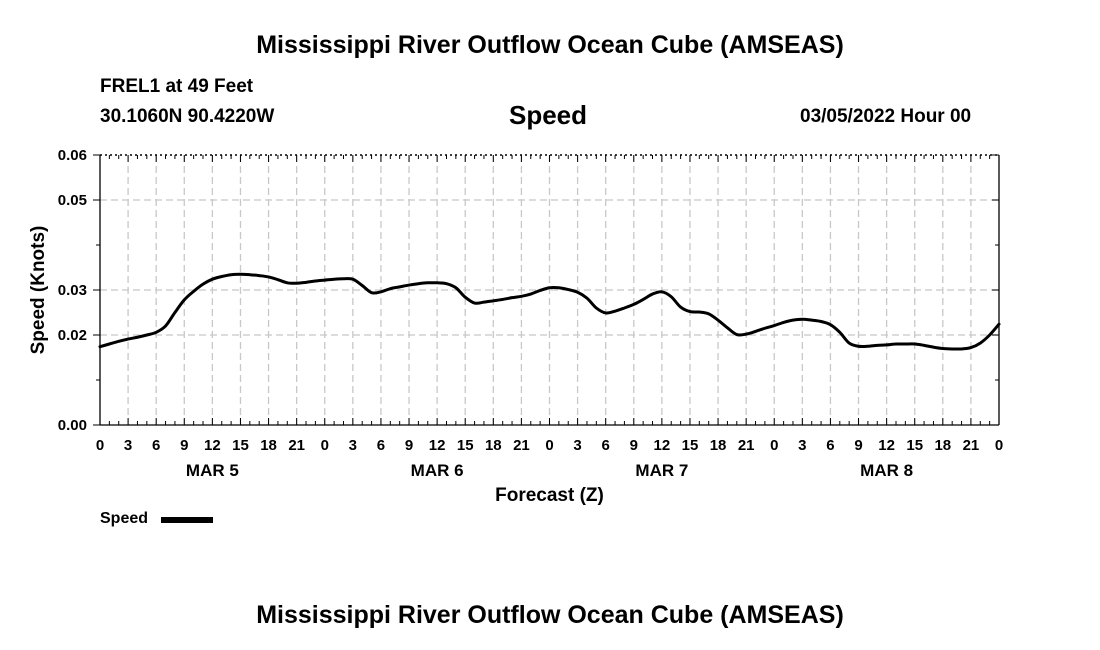 The height and width of the screenshot is (650, 1100). Describe the element at coordinates (212, 470) in the screenshot. I see `day-label: MAR 5` at that location.